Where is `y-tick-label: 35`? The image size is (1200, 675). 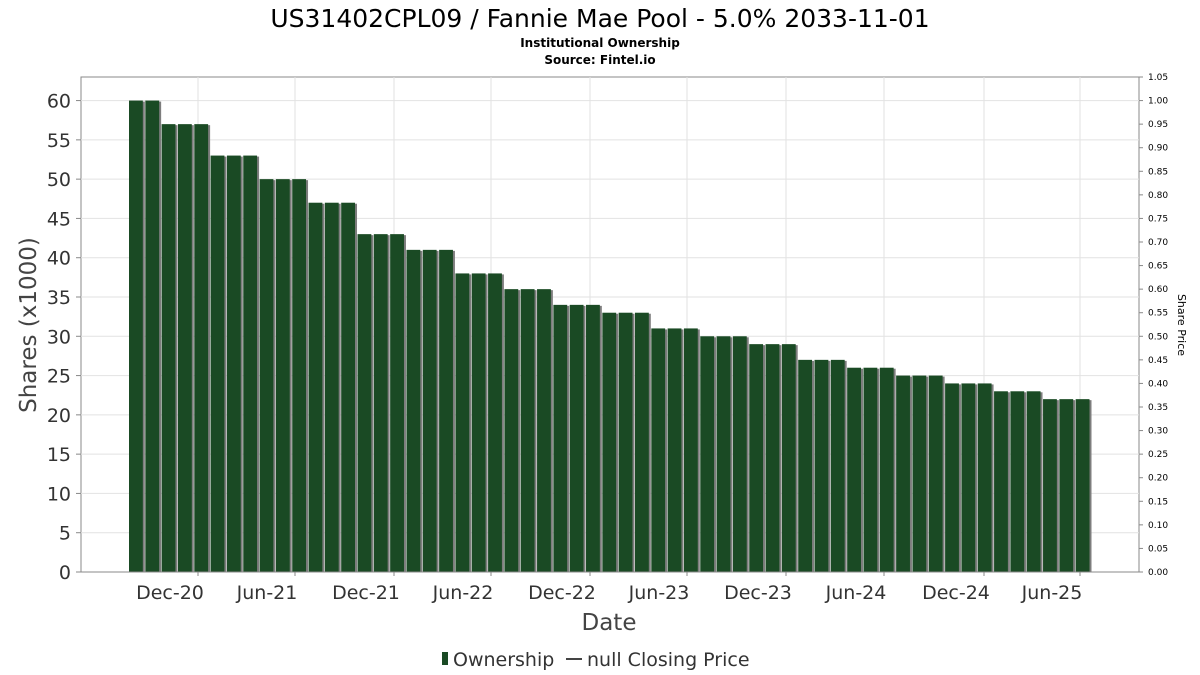
y-tick-label: 35 is located at coordinates (59, 298).